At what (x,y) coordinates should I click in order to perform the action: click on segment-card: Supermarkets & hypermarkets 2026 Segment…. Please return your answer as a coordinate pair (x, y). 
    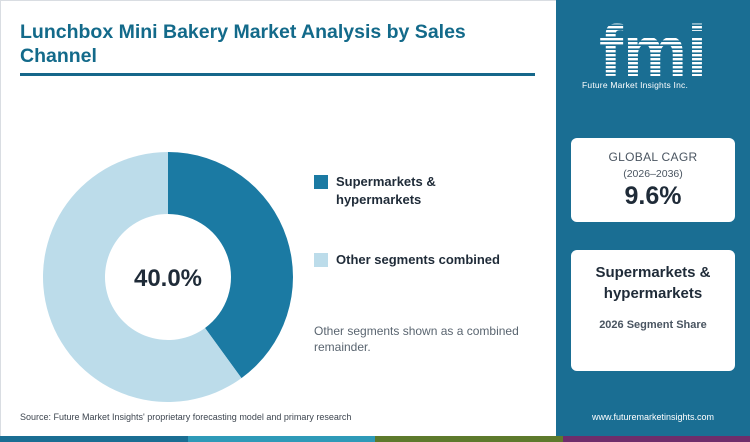
    Looking at the image, I should click on (653, 310).